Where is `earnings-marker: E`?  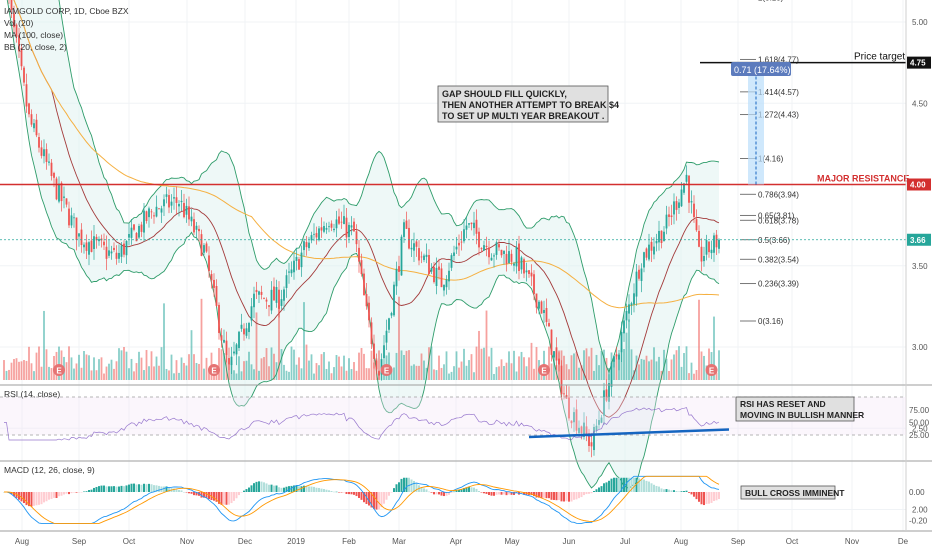
earnings-marker: E is located at coordinates (386, 370).